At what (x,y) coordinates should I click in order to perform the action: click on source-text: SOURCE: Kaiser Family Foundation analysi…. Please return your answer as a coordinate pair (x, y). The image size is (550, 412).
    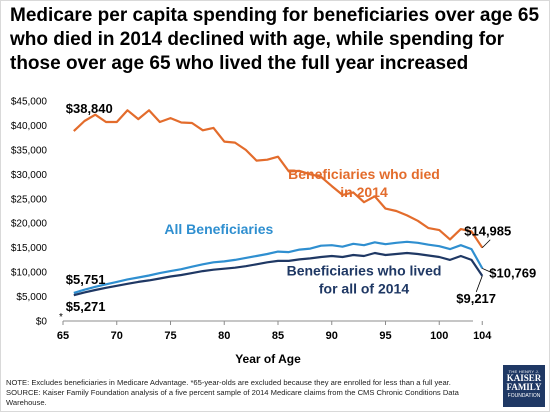
    Looking at the image, I should click on (232, 392).